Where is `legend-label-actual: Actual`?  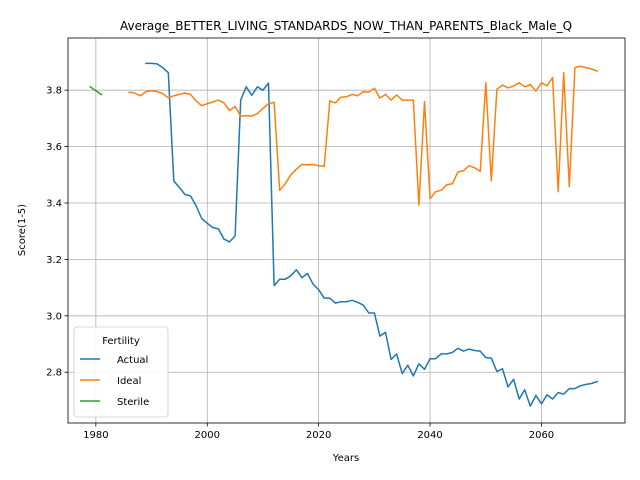
legend-label-actual: Actual is located at coordinates (132, 360).